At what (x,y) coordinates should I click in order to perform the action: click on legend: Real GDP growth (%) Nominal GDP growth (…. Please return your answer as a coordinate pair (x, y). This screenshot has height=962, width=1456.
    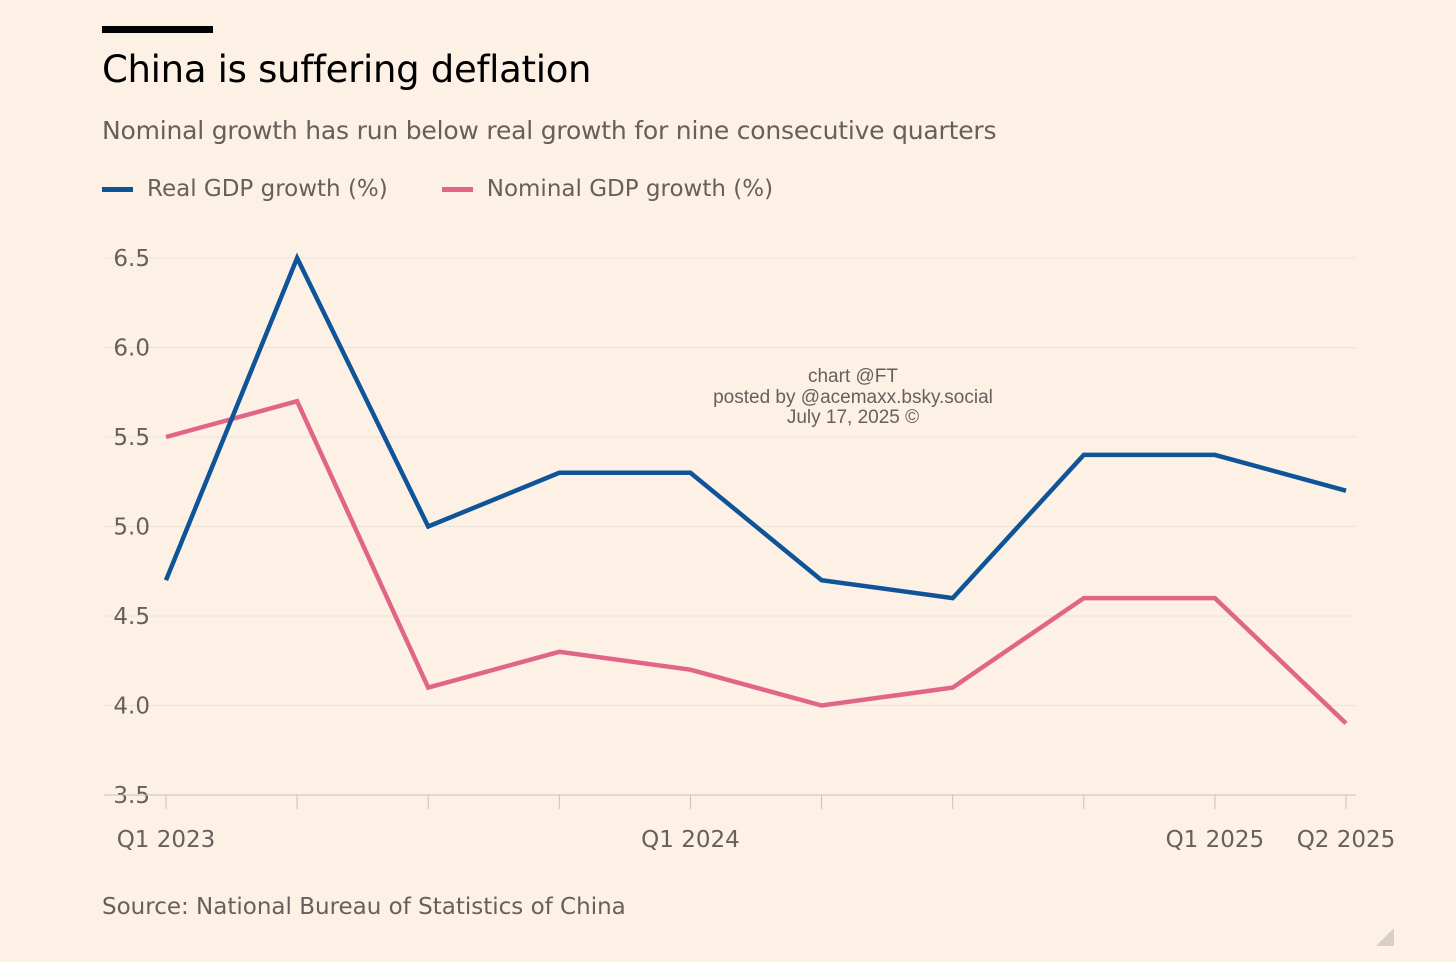
    Looking at the image, I should click on (464, 189).